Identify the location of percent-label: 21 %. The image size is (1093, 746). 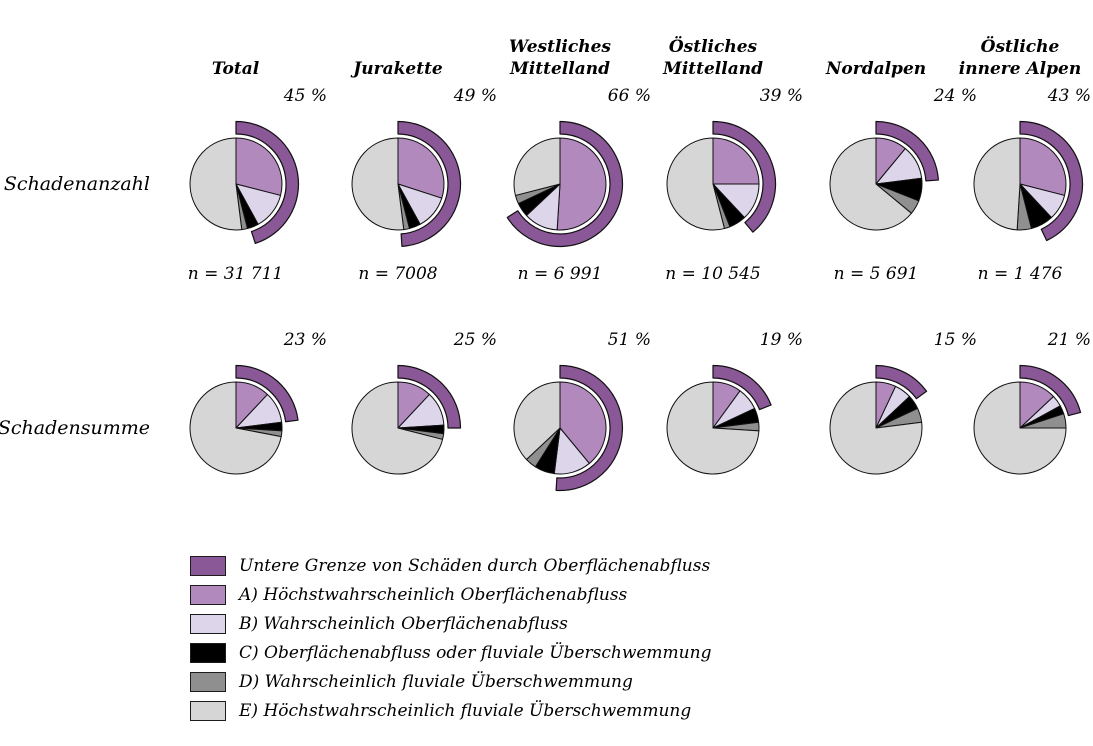
(1069, 340).